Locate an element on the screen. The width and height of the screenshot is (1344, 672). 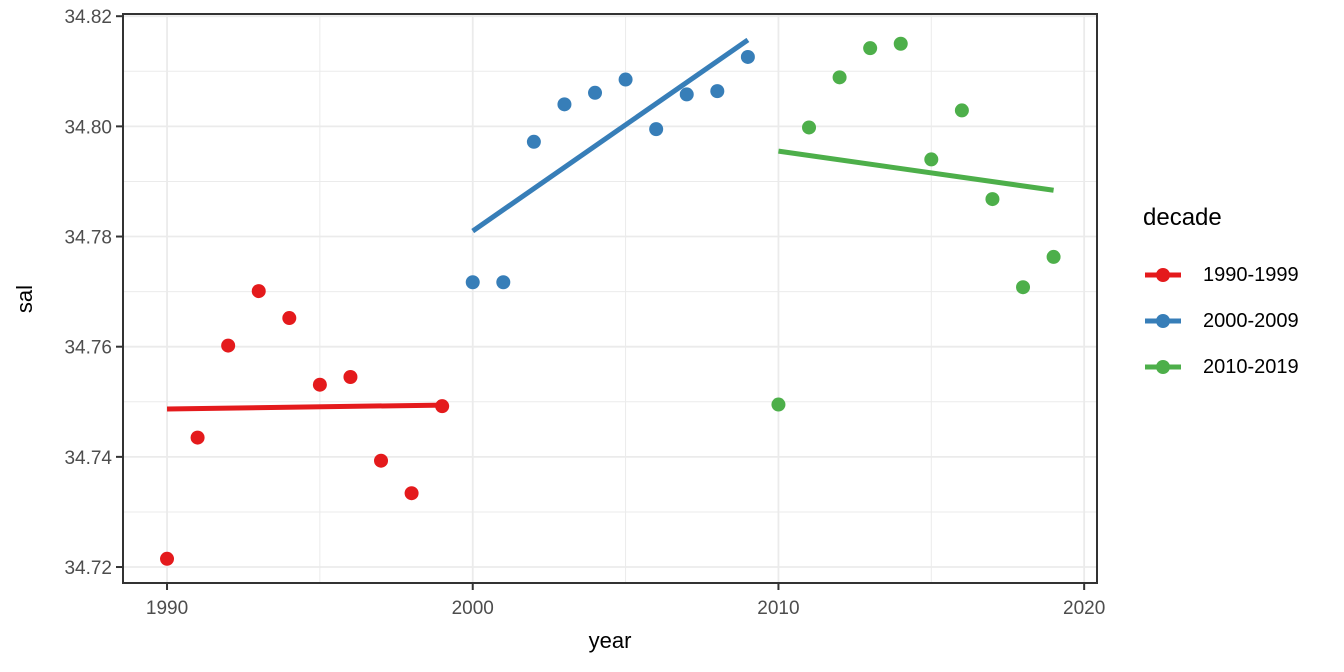
legend-entry-label: 2000-2009 is located at coordinates (1251, 320).